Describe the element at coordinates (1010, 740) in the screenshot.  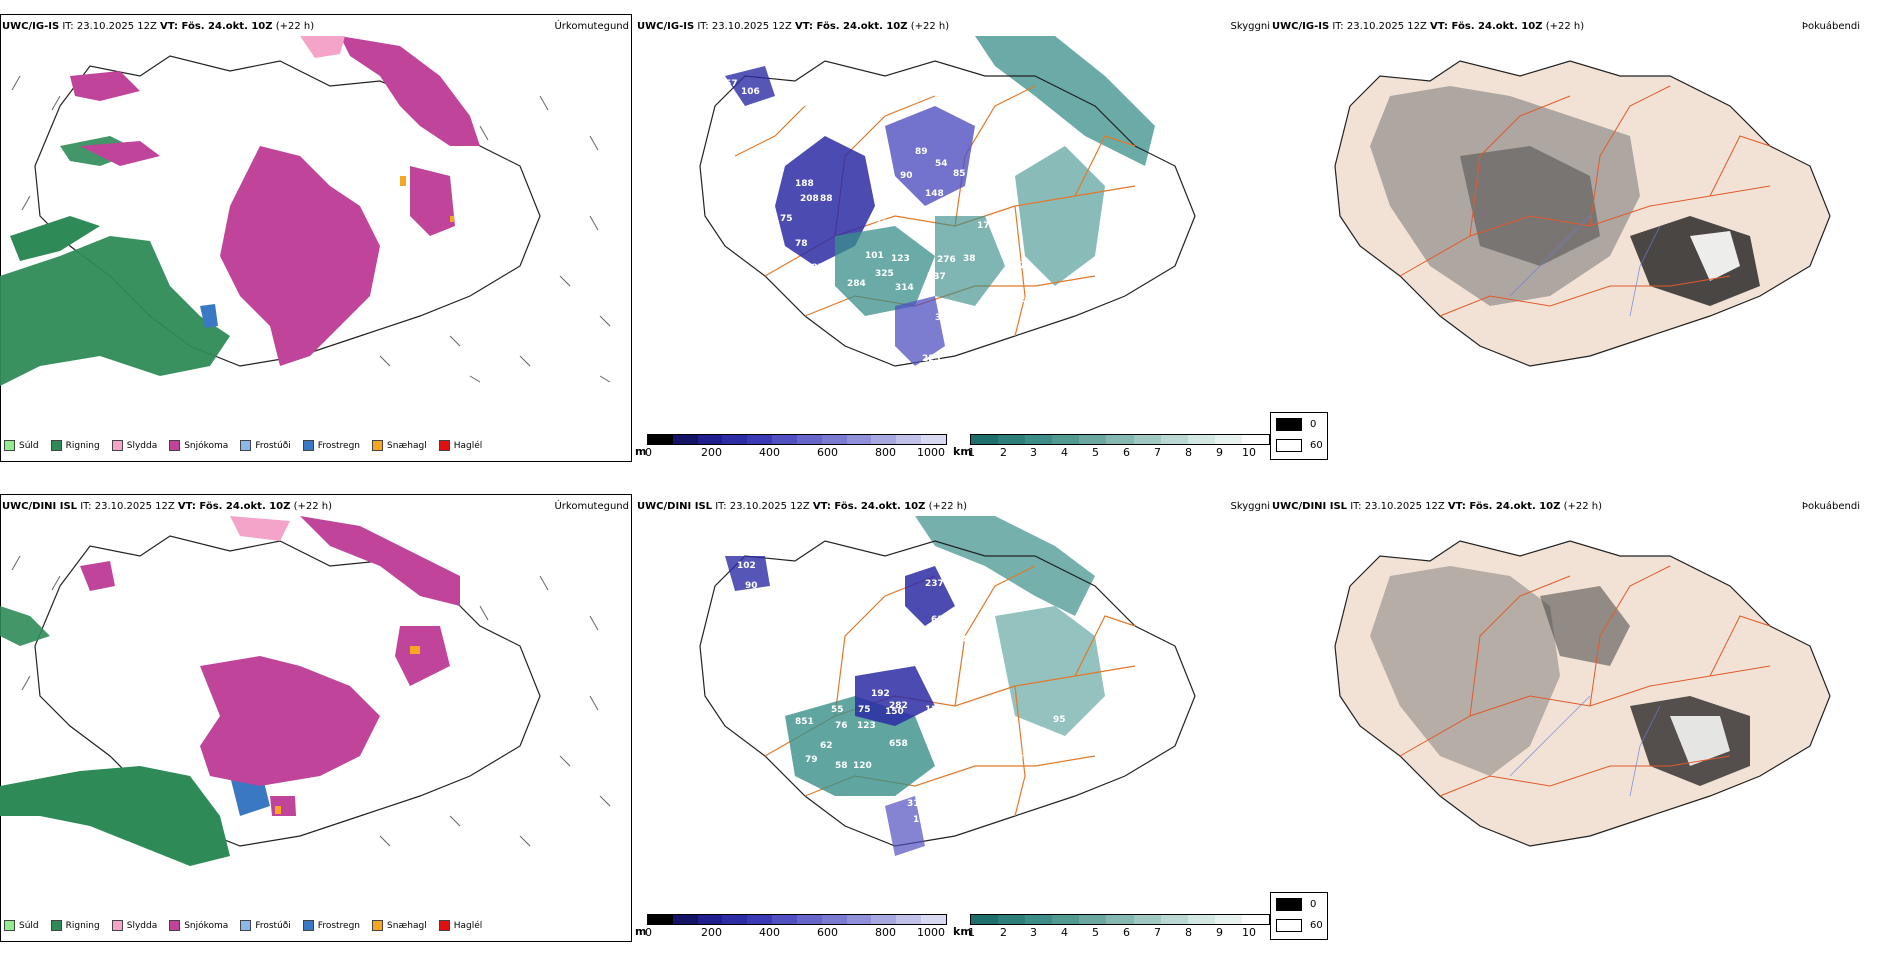
I see `cloud-label: 236` at that location.